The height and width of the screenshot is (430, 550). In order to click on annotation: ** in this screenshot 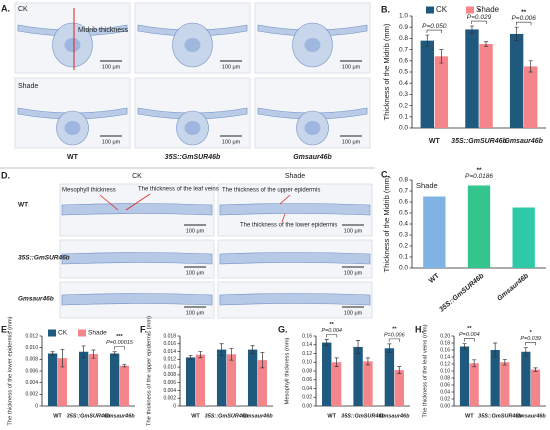, I will do `click(479, 170)`.